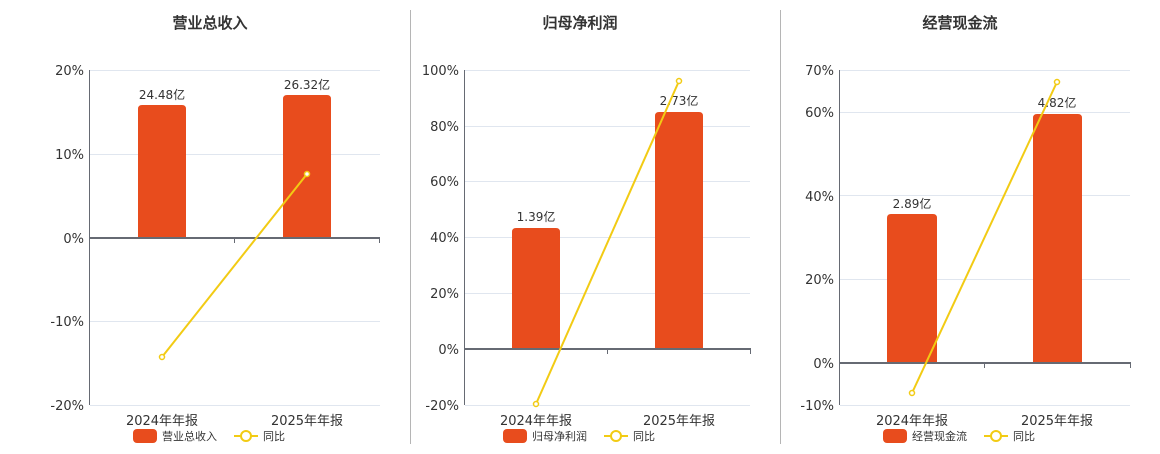  I want to click on bar-label-2025: 26.32亿, so click(307, 84).